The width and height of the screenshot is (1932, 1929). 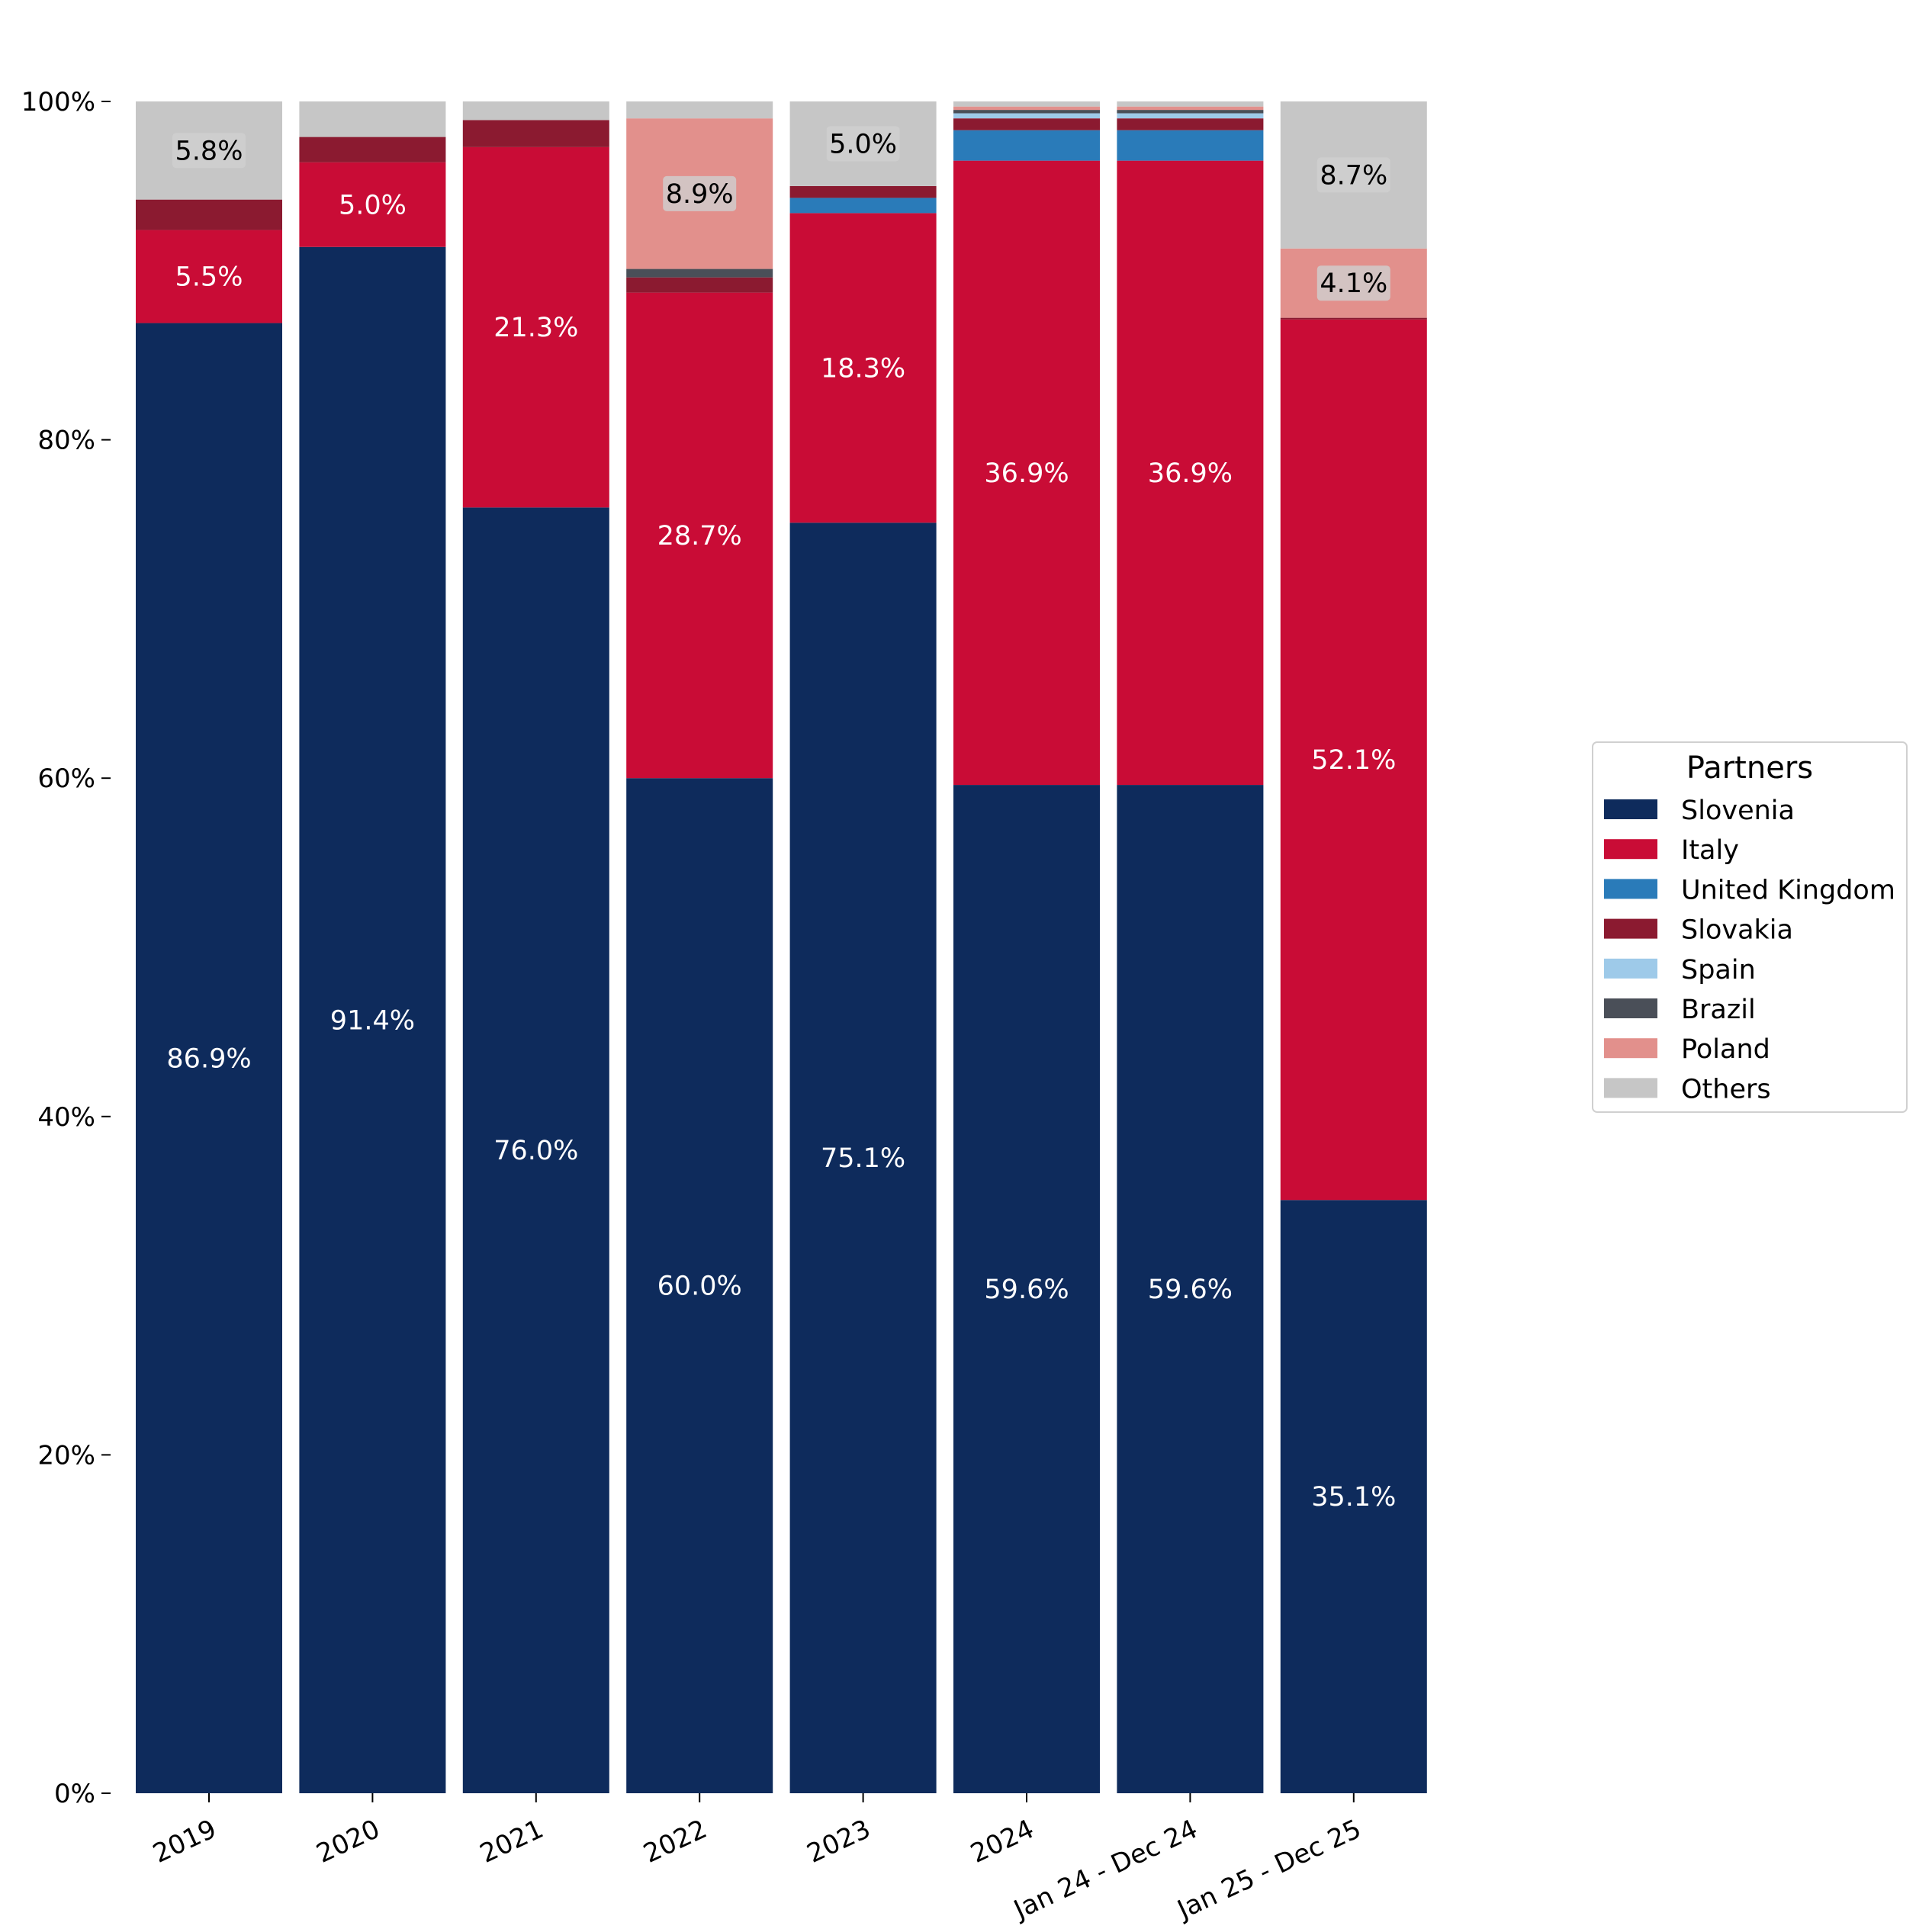 I want to click on data-label: 4.1%, so click(x=1353, y=283).